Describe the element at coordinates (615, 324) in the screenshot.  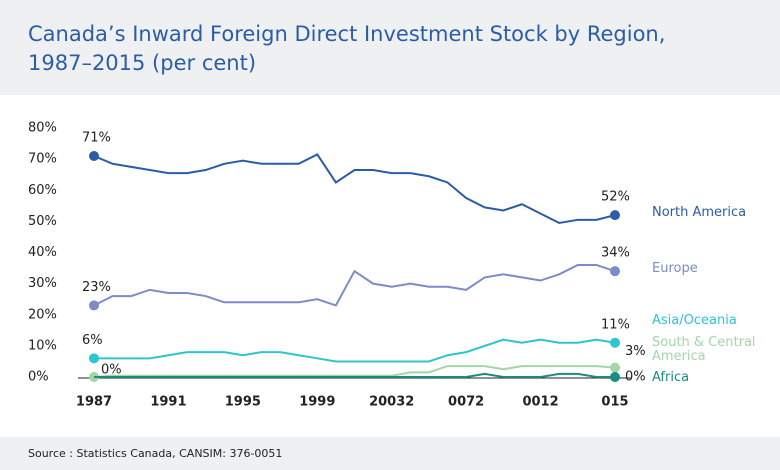
I see `value-label: 11%` at that location.